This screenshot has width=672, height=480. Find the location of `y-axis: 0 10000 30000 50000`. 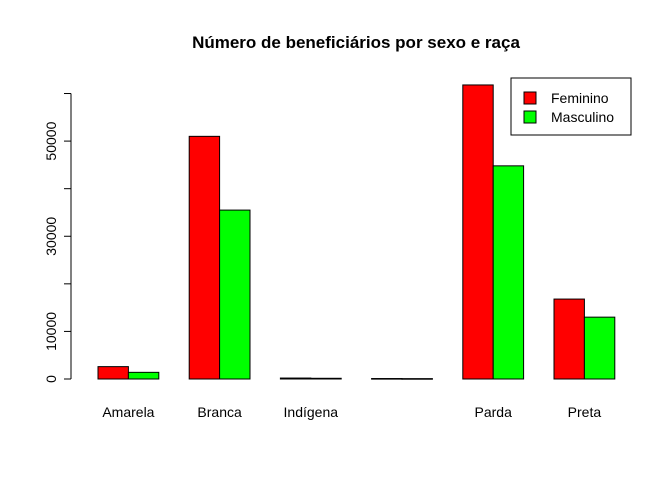

y-axis: 0 10000 30000 50000 is located at coordinates (57, 238).